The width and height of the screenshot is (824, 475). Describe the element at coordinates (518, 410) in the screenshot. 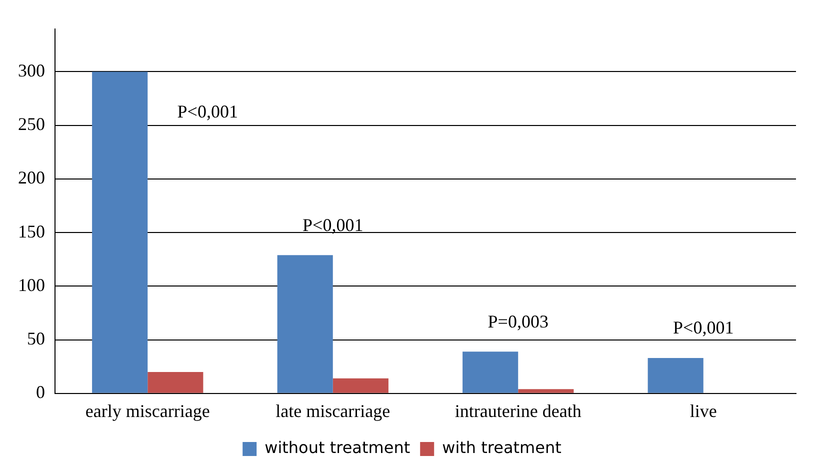

I see `x-tick-label: intrauterine death` at that location.